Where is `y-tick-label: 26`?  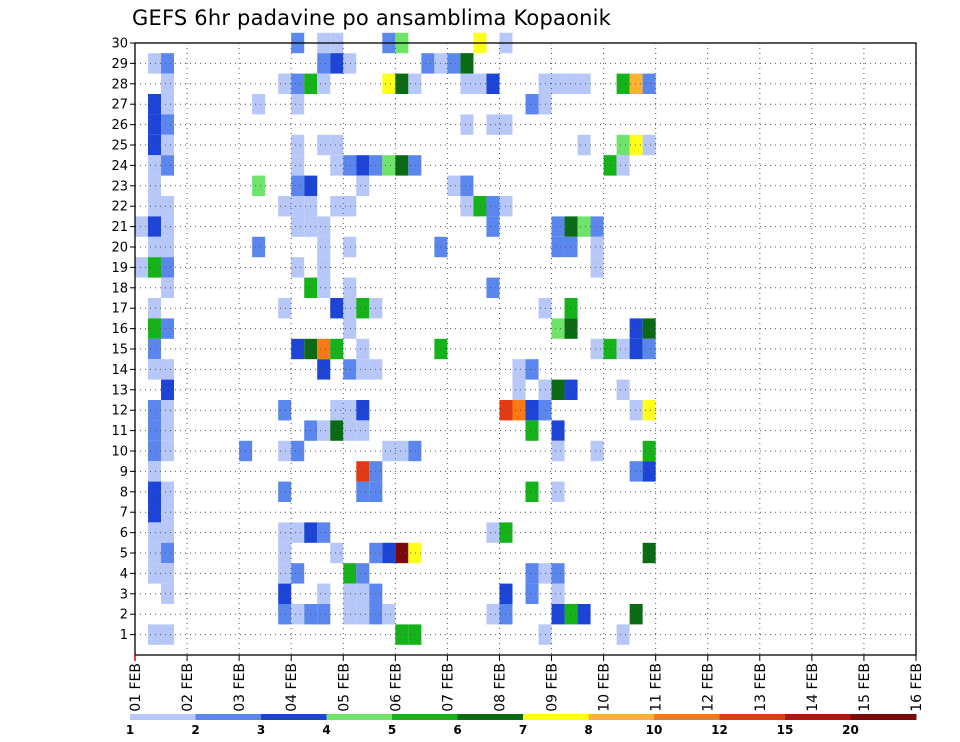
y-tick-label: 26 is located at coordinates (119, 125).